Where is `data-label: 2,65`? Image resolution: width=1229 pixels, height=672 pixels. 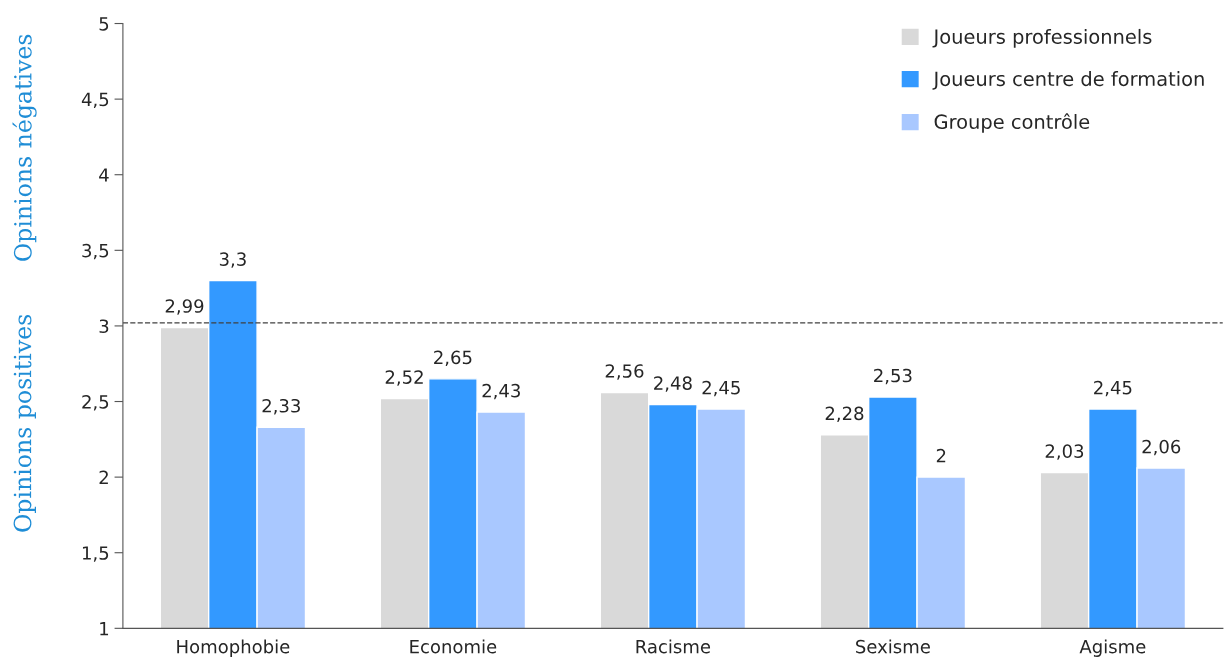 data-label: 2,65 is located at coordinates (453, 358).